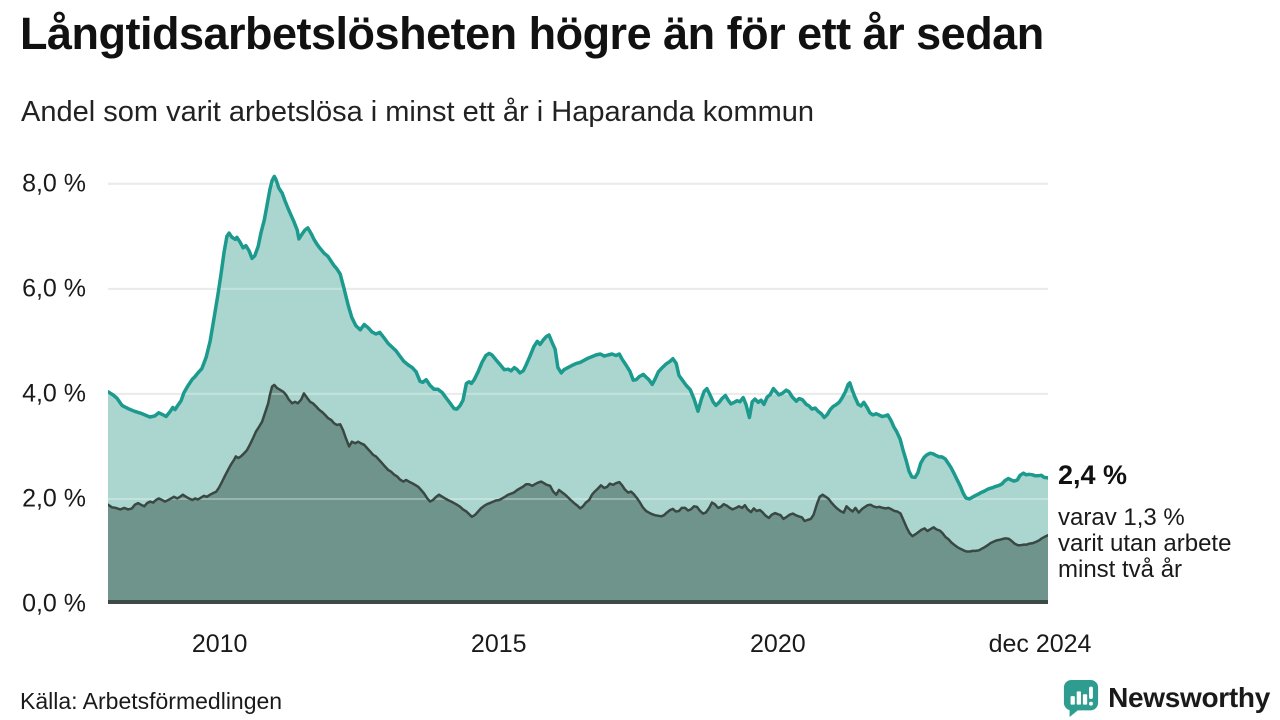 The width and height of the screenshot is (1280, 720). I want to click on x-tick-label: dec 2024, so click(1040, 644).